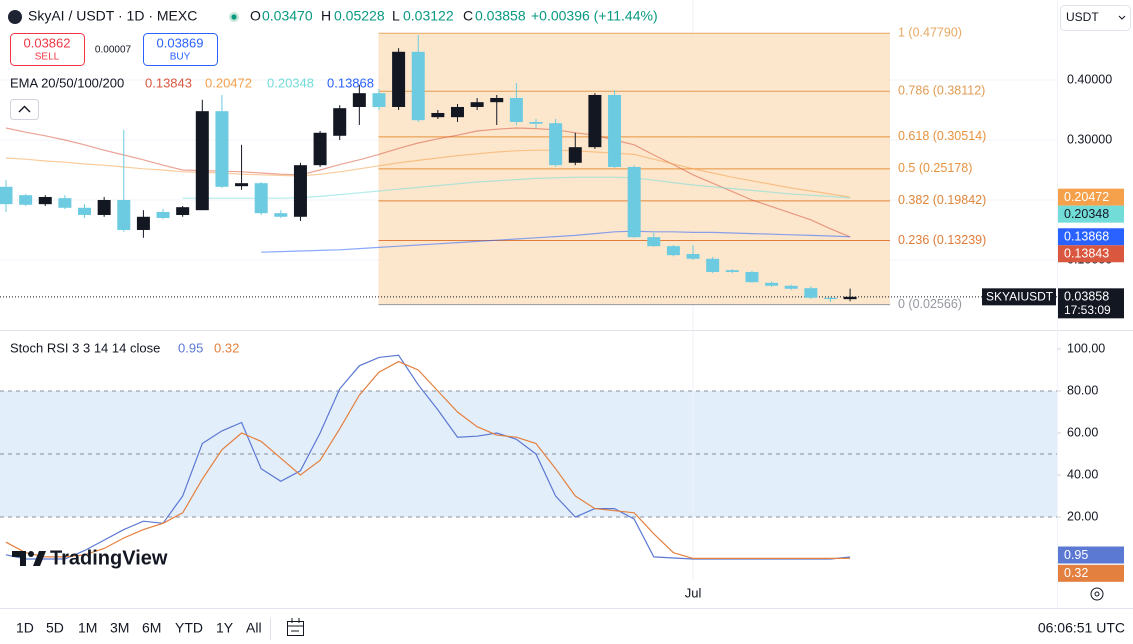  I want to click on calendar-box, so click(295, 628).